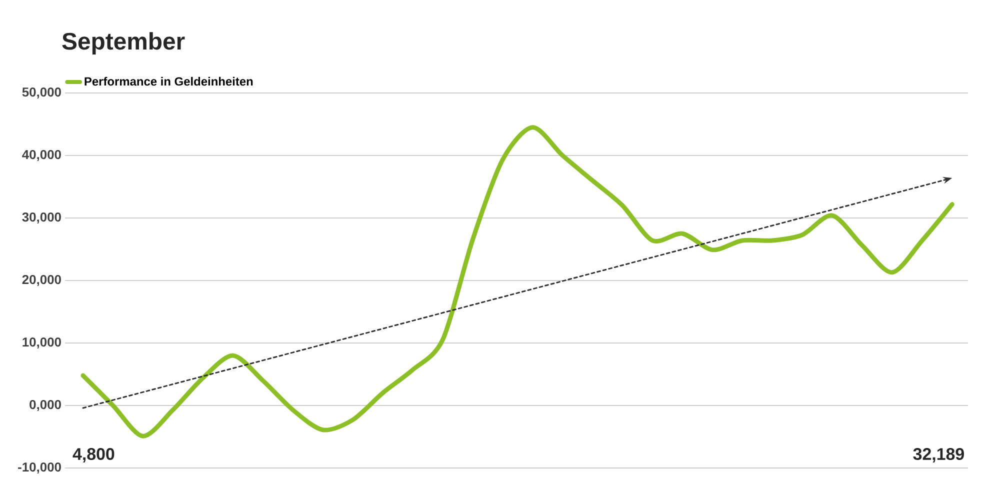 This screenshot has width=1000, height=487. Describe the element at coordinates (41, 343) in the screenshot. I see `y-tick-label: 10,000` at that location.